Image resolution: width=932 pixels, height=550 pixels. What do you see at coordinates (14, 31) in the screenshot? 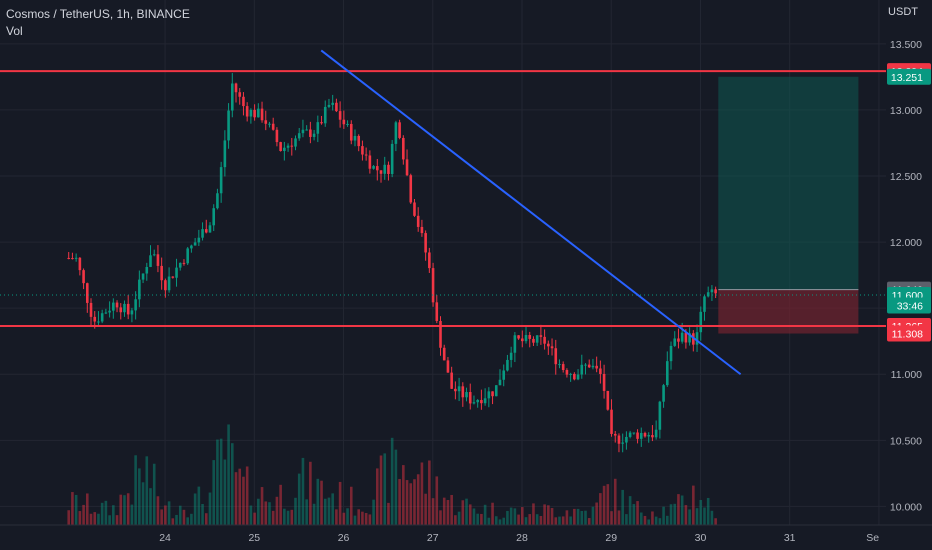
I see `volume-indicator-label: Vol` at bounding box center [14, 31].